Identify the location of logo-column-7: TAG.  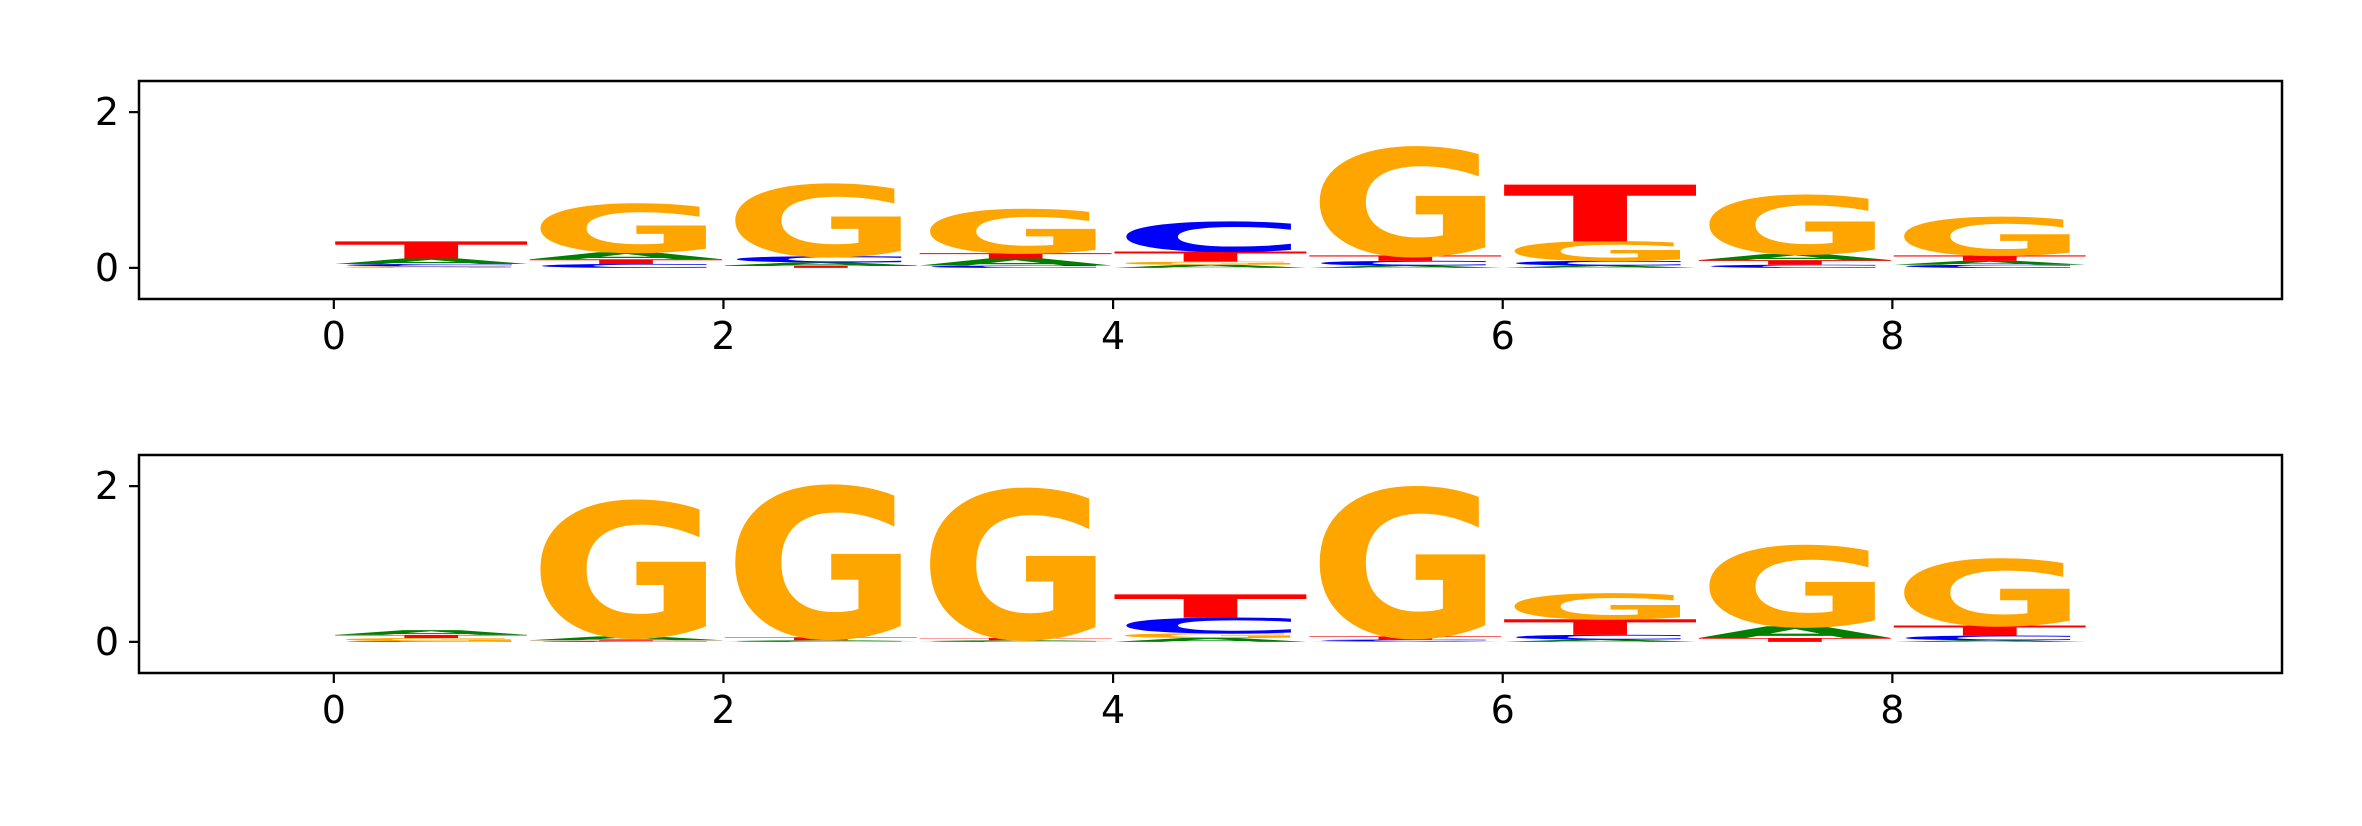
(1795, 588).